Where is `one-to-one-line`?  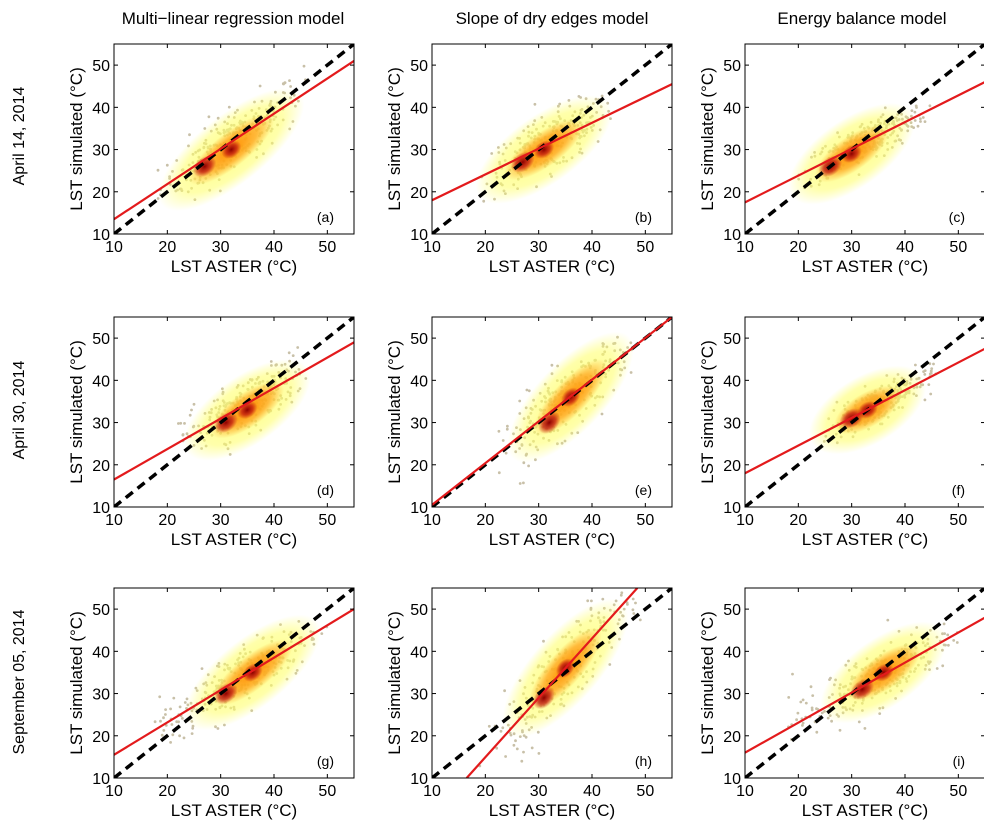 one-to-one-line is located at coordinates (552, 139).